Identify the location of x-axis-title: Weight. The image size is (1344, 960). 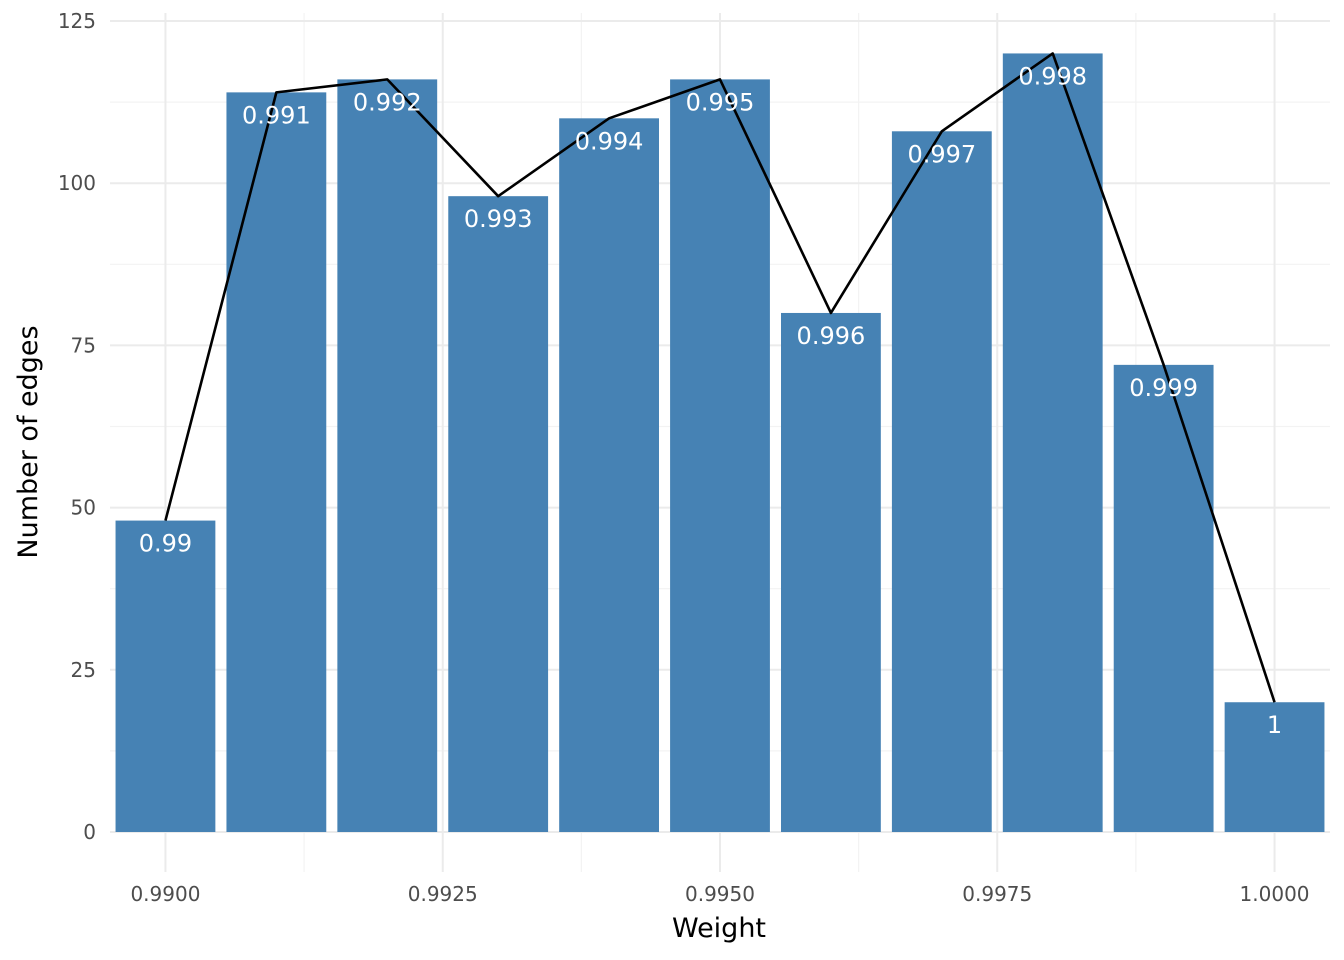
(719, 928).